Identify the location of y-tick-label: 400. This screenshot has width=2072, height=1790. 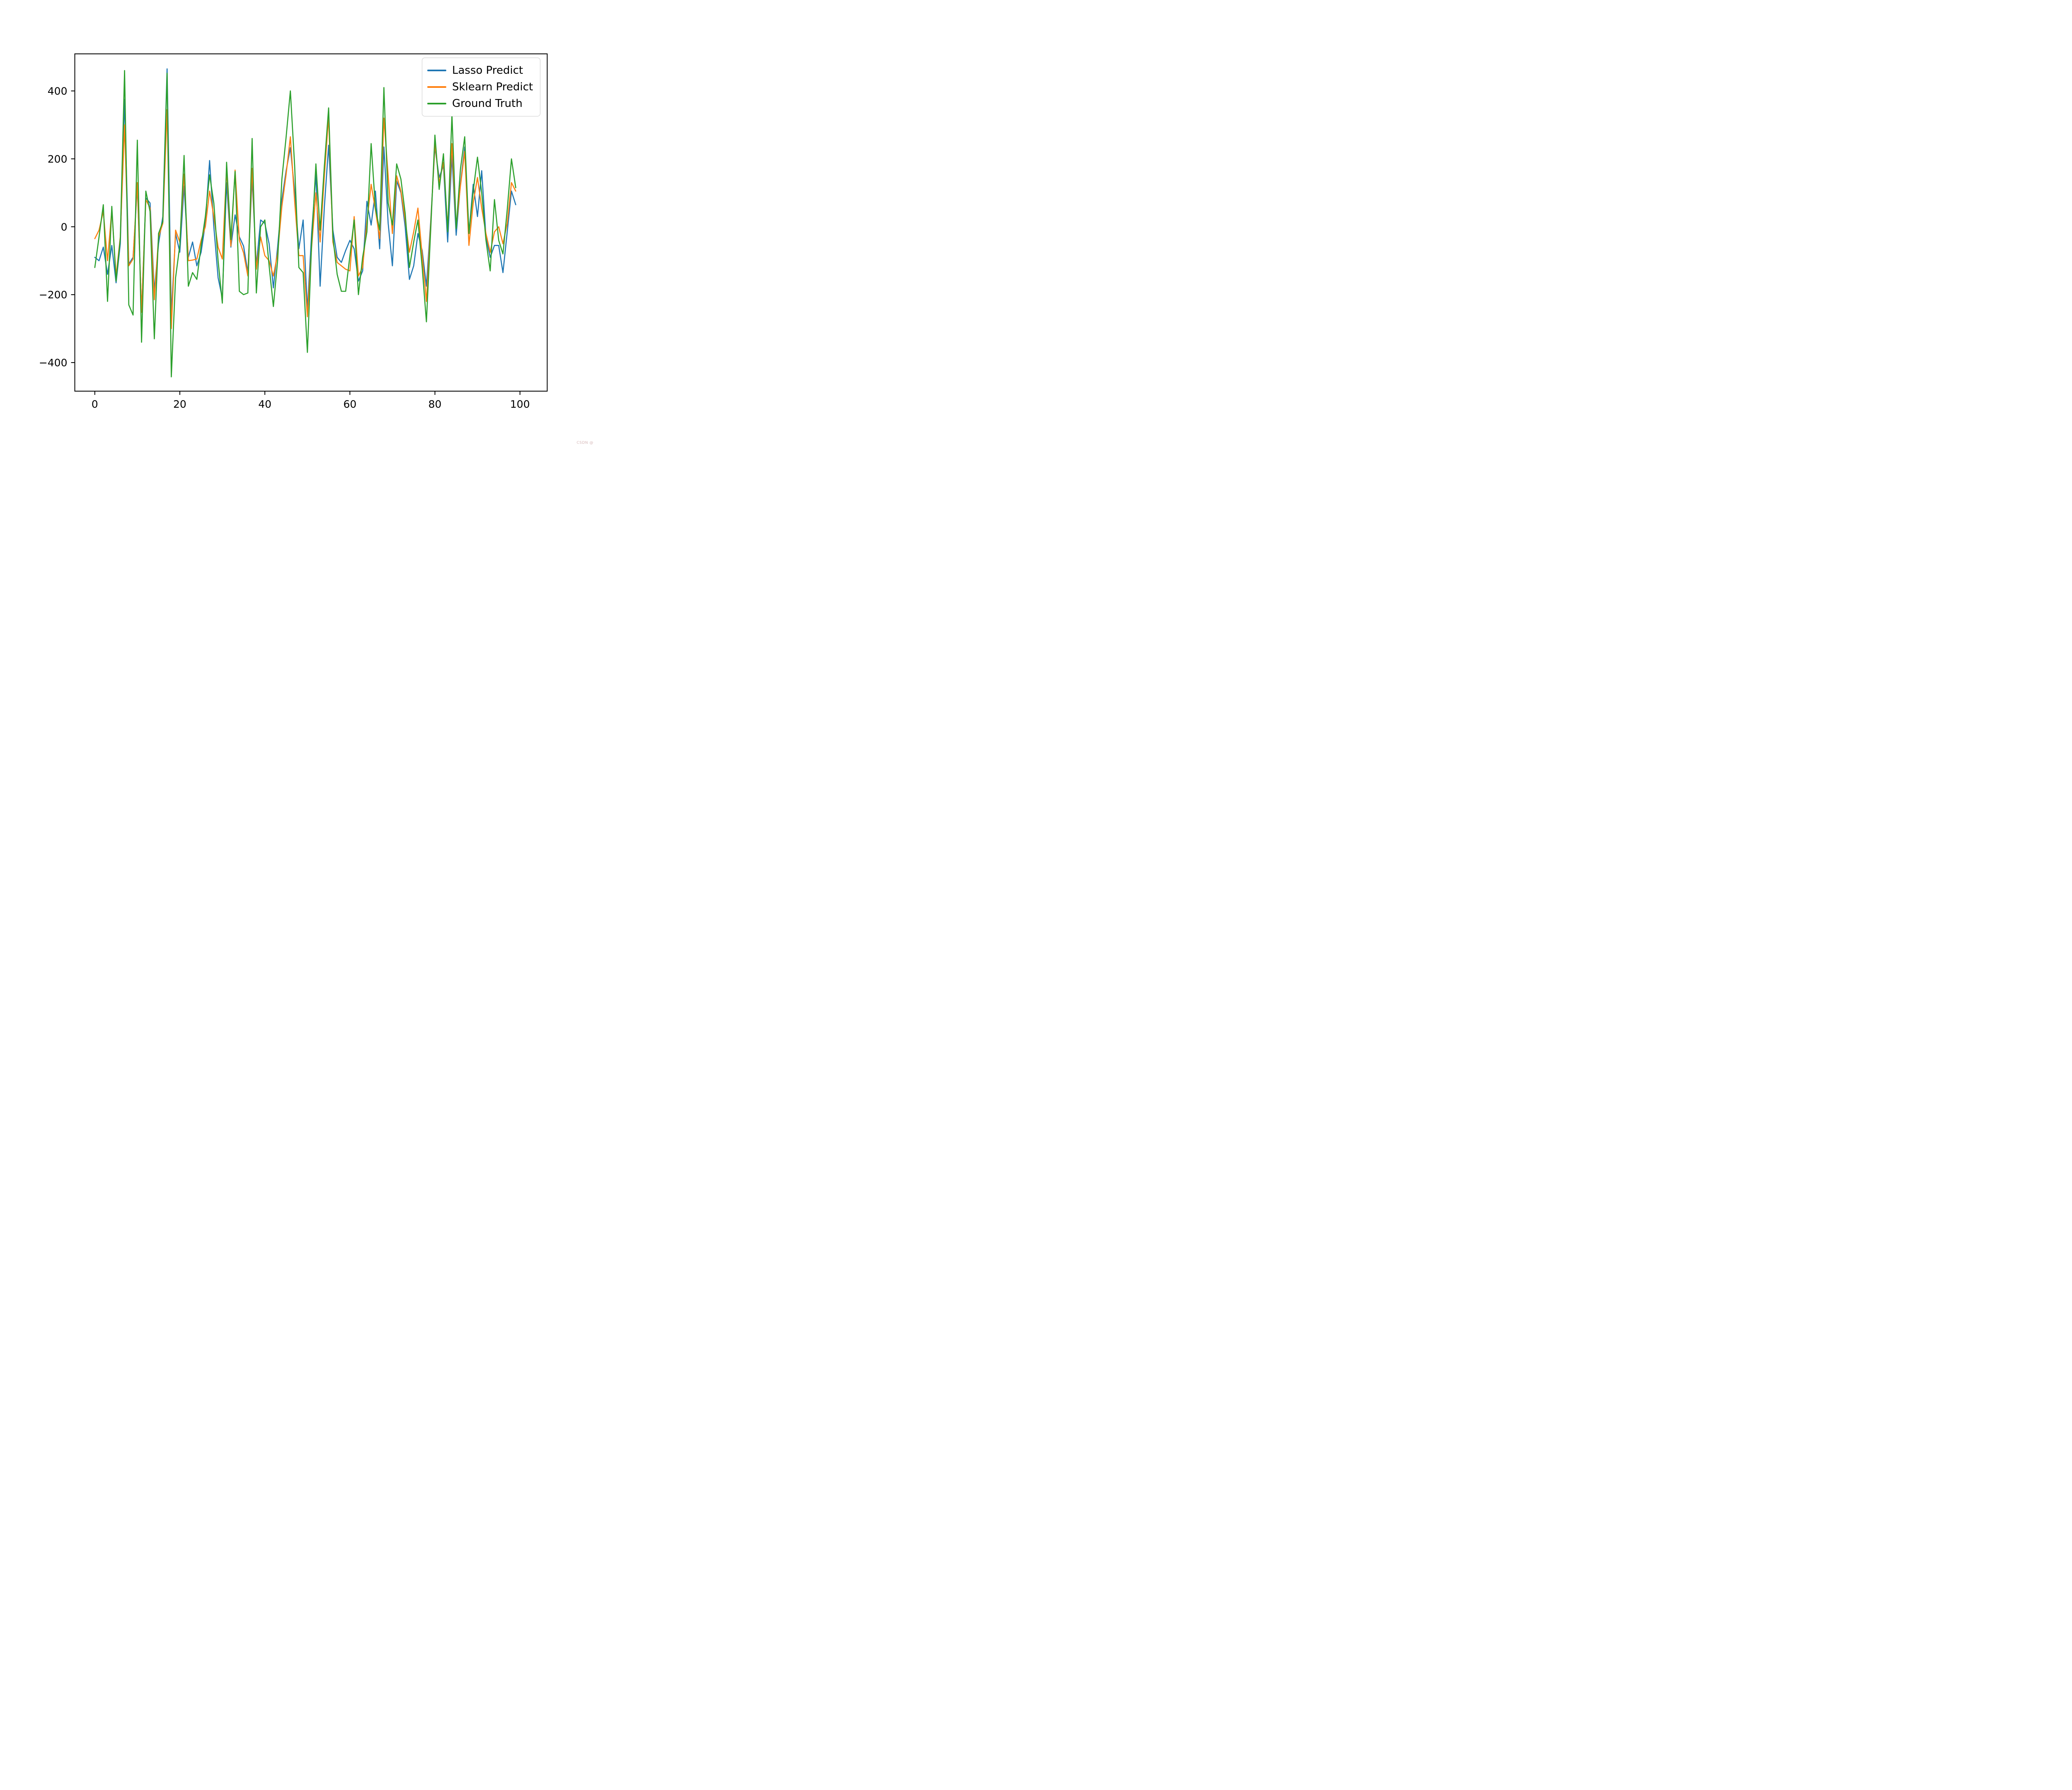
(58, 91).